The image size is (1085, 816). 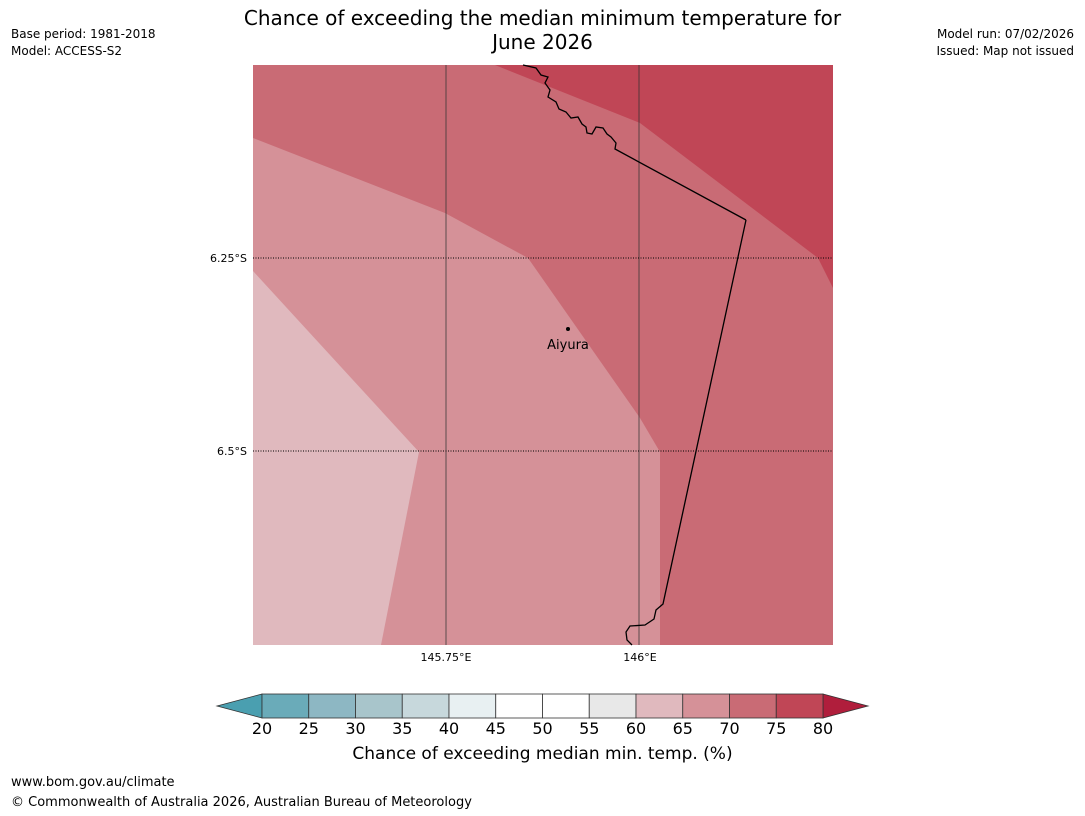 I want to click on colorbar-over-arrow, so click(x=846, y=706).